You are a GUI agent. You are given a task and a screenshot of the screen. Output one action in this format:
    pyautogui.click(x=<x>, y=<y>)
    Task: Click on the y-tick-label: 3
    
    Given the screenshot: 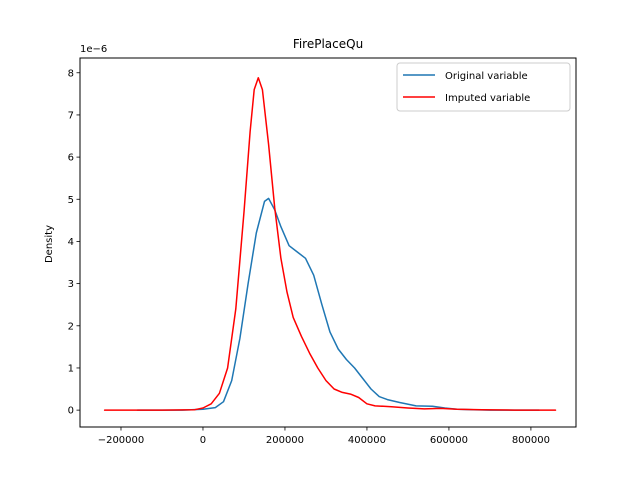 What is the action you would take?
    pyautogui.click(x=71, y=284)
    